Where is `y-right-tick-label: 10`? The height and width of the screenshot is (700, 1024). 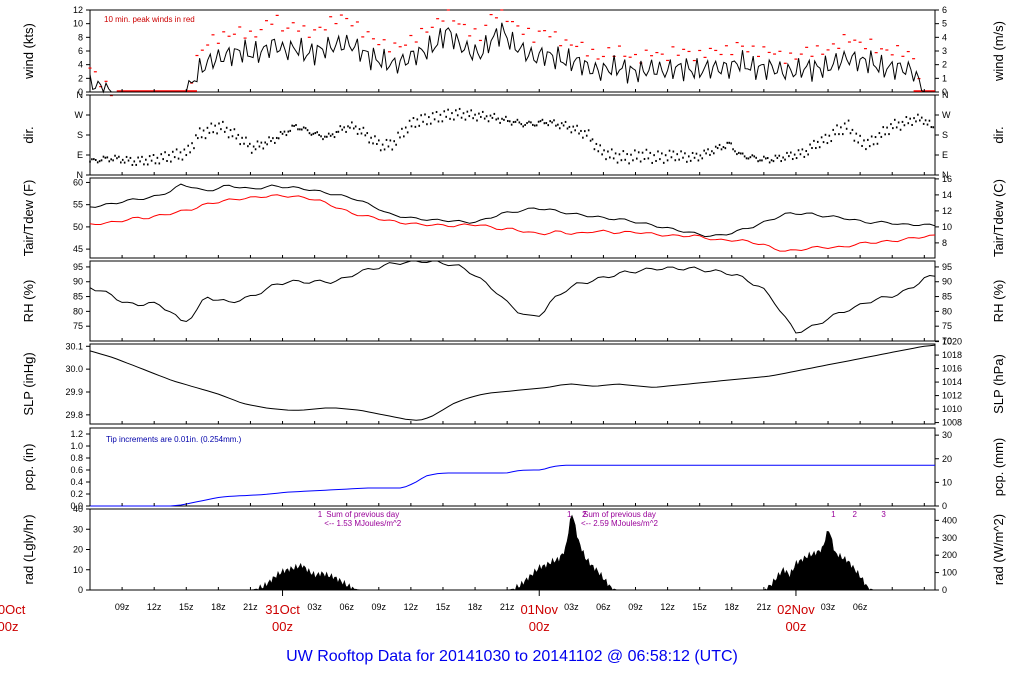
y-right-tick-label: 10 is located at coordinates (947, 482).